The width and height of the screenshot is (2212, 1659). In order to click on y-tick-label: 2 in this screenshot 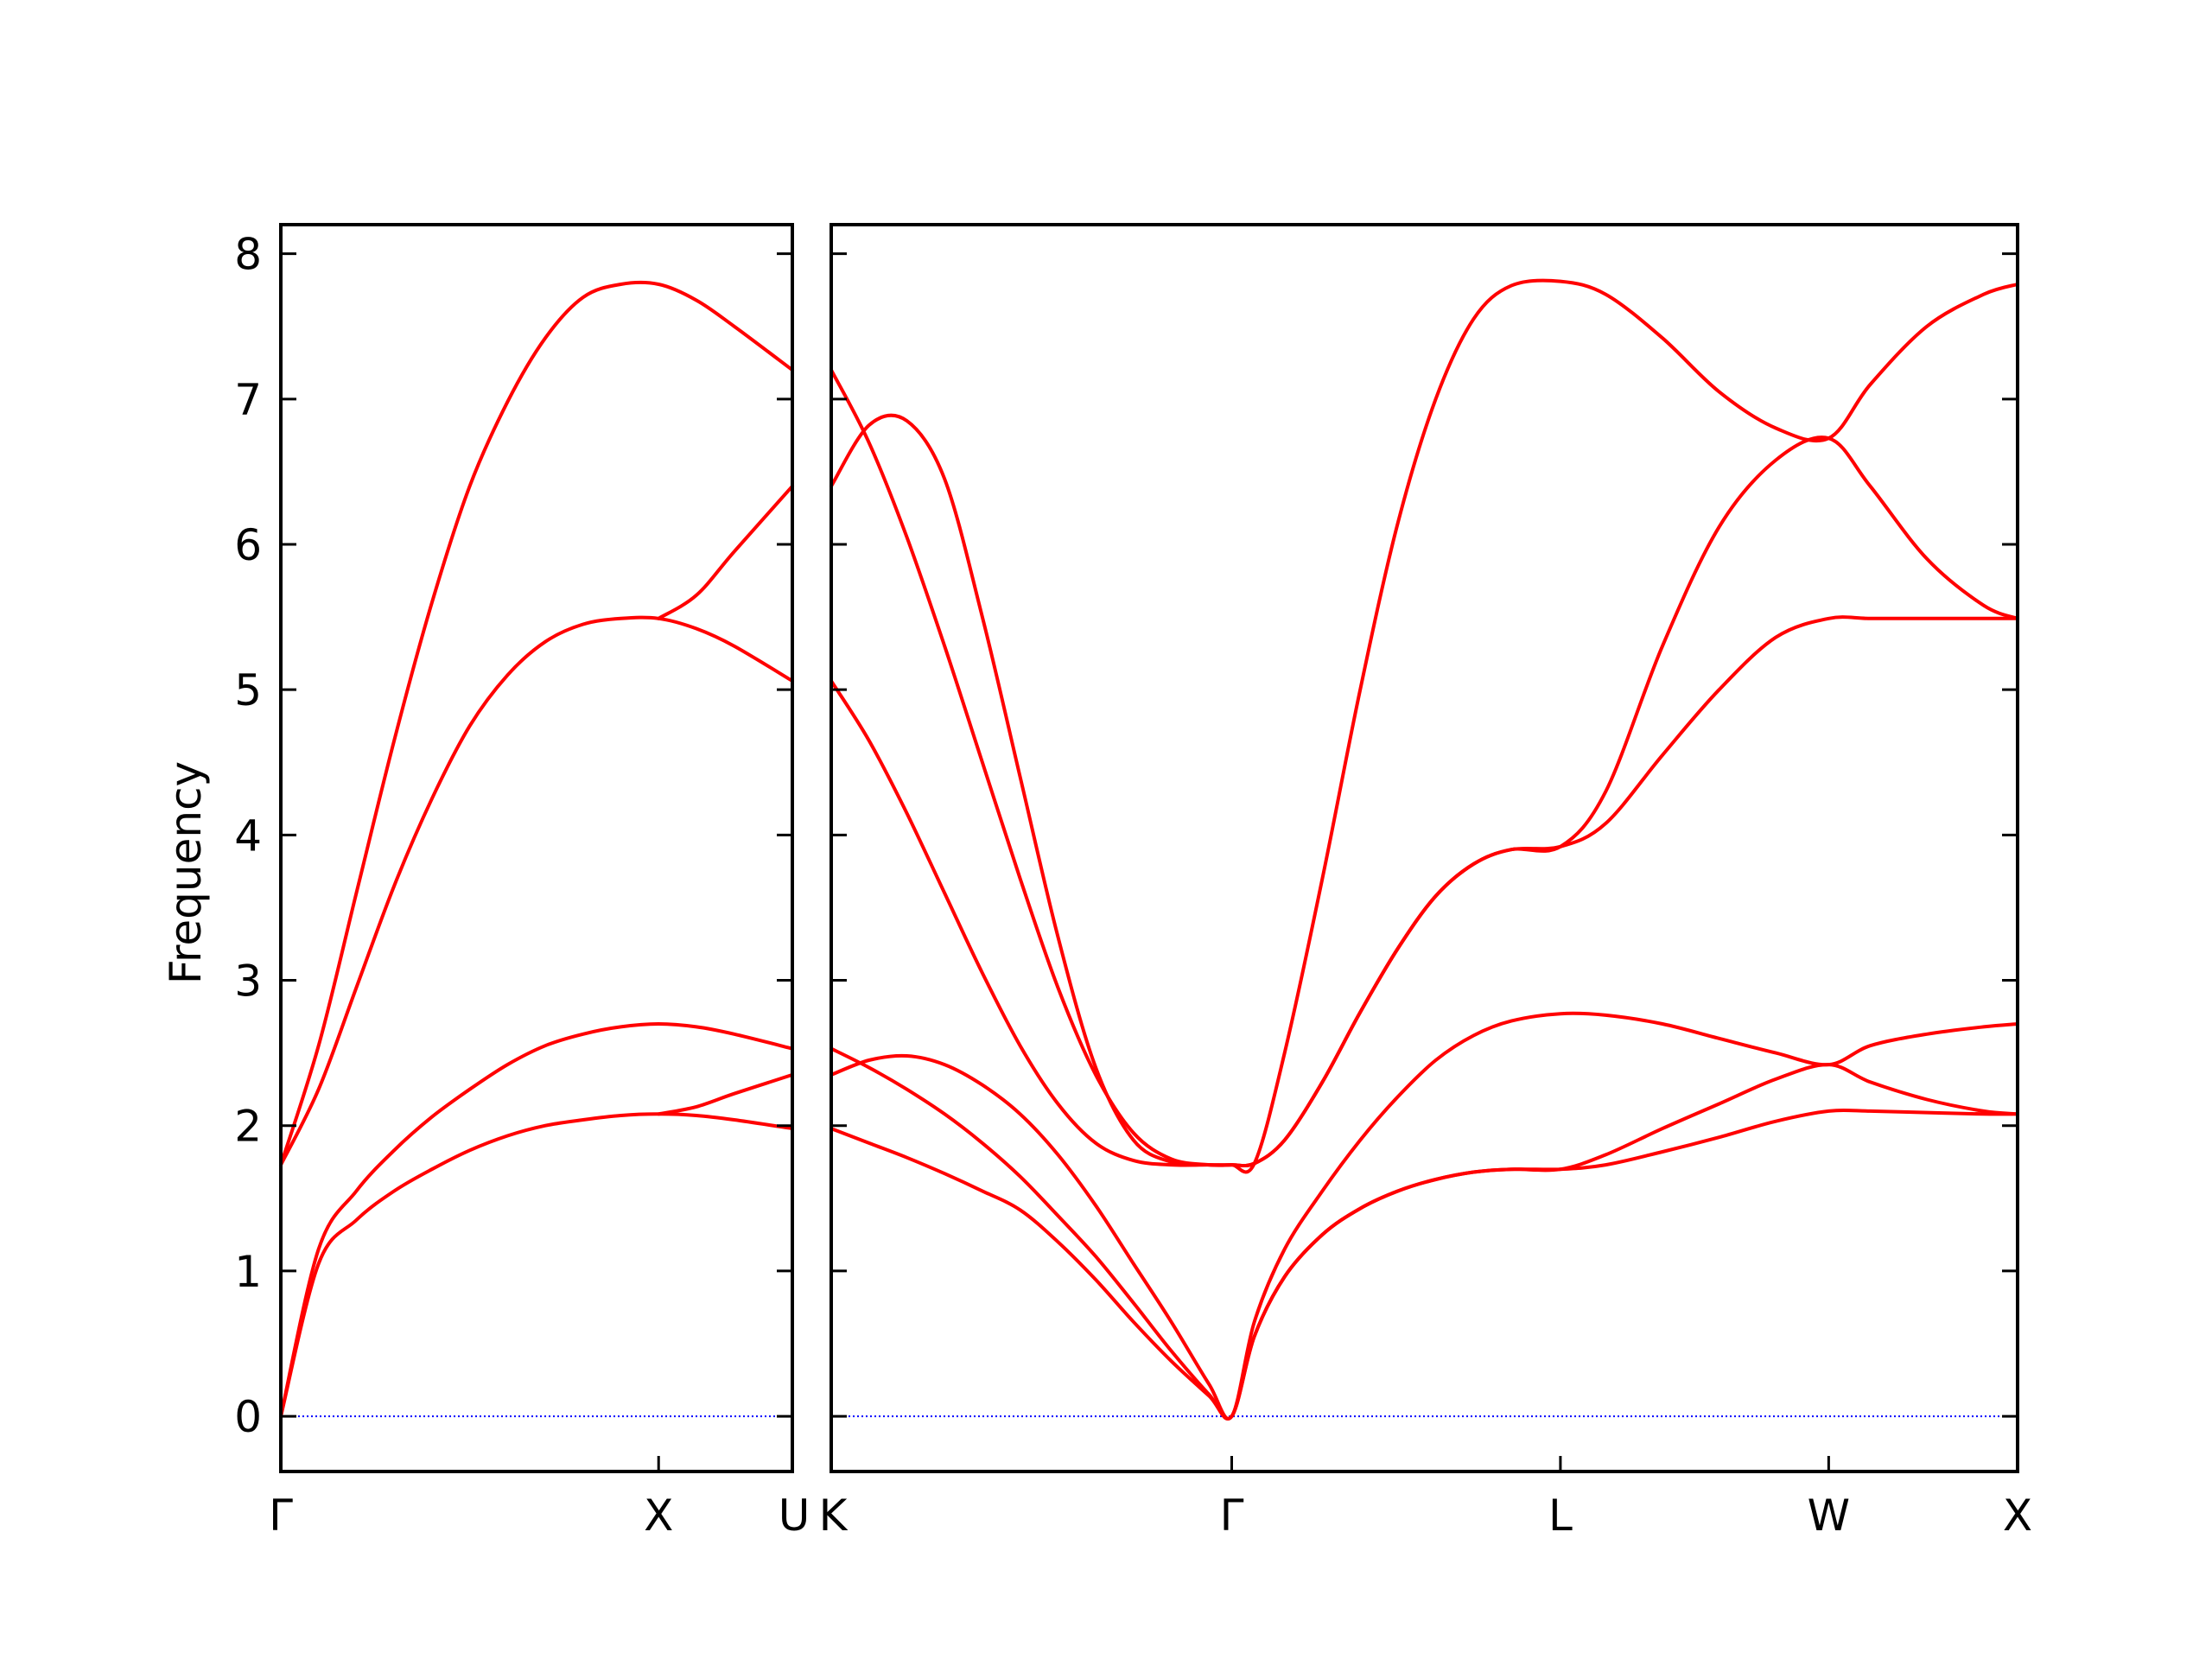, I will do `click(248, 1127)`.